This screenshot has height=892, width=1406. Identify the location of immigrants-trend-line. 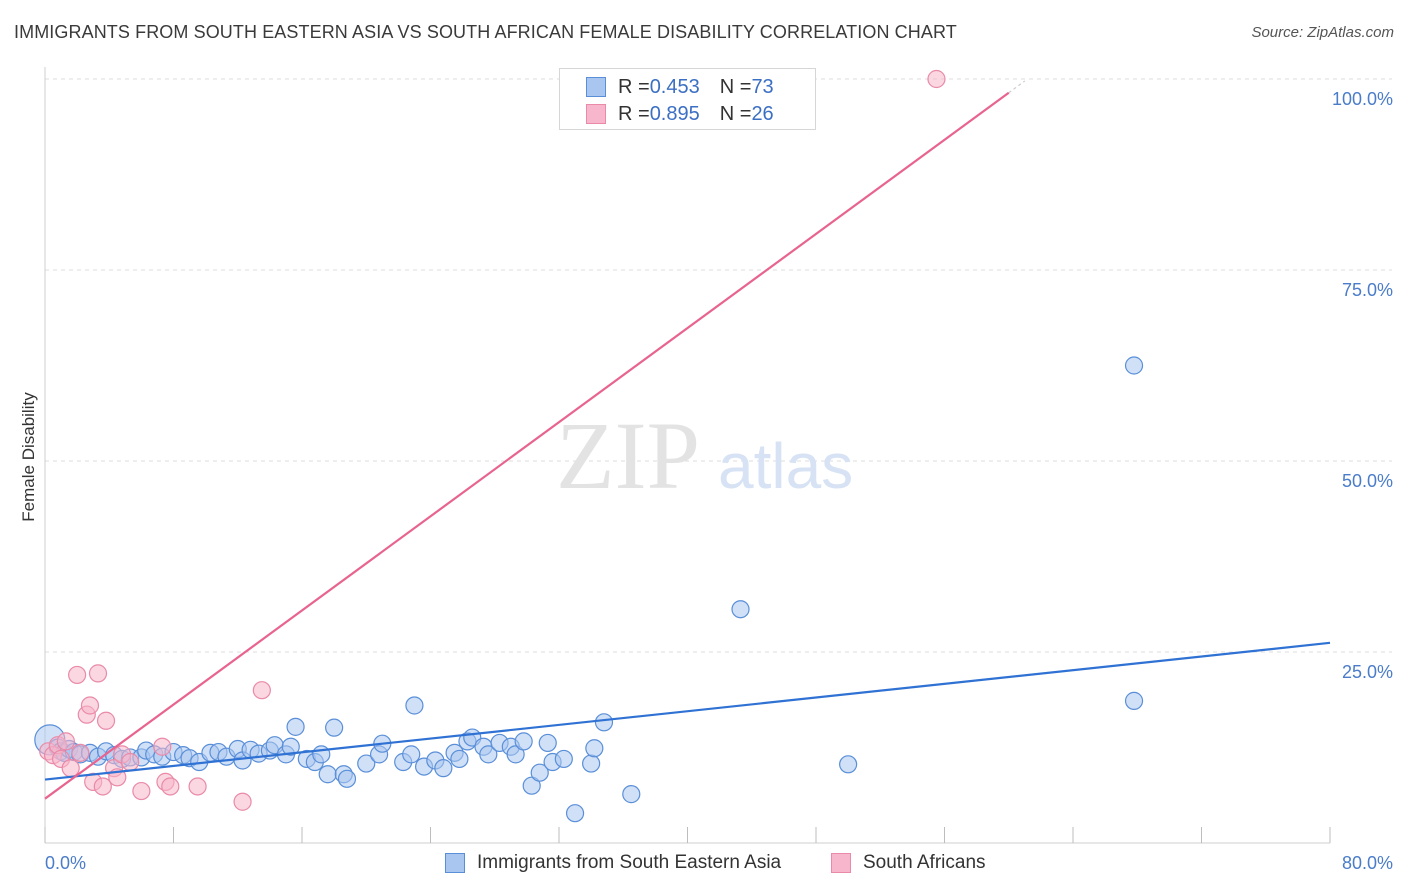
(687, 711).